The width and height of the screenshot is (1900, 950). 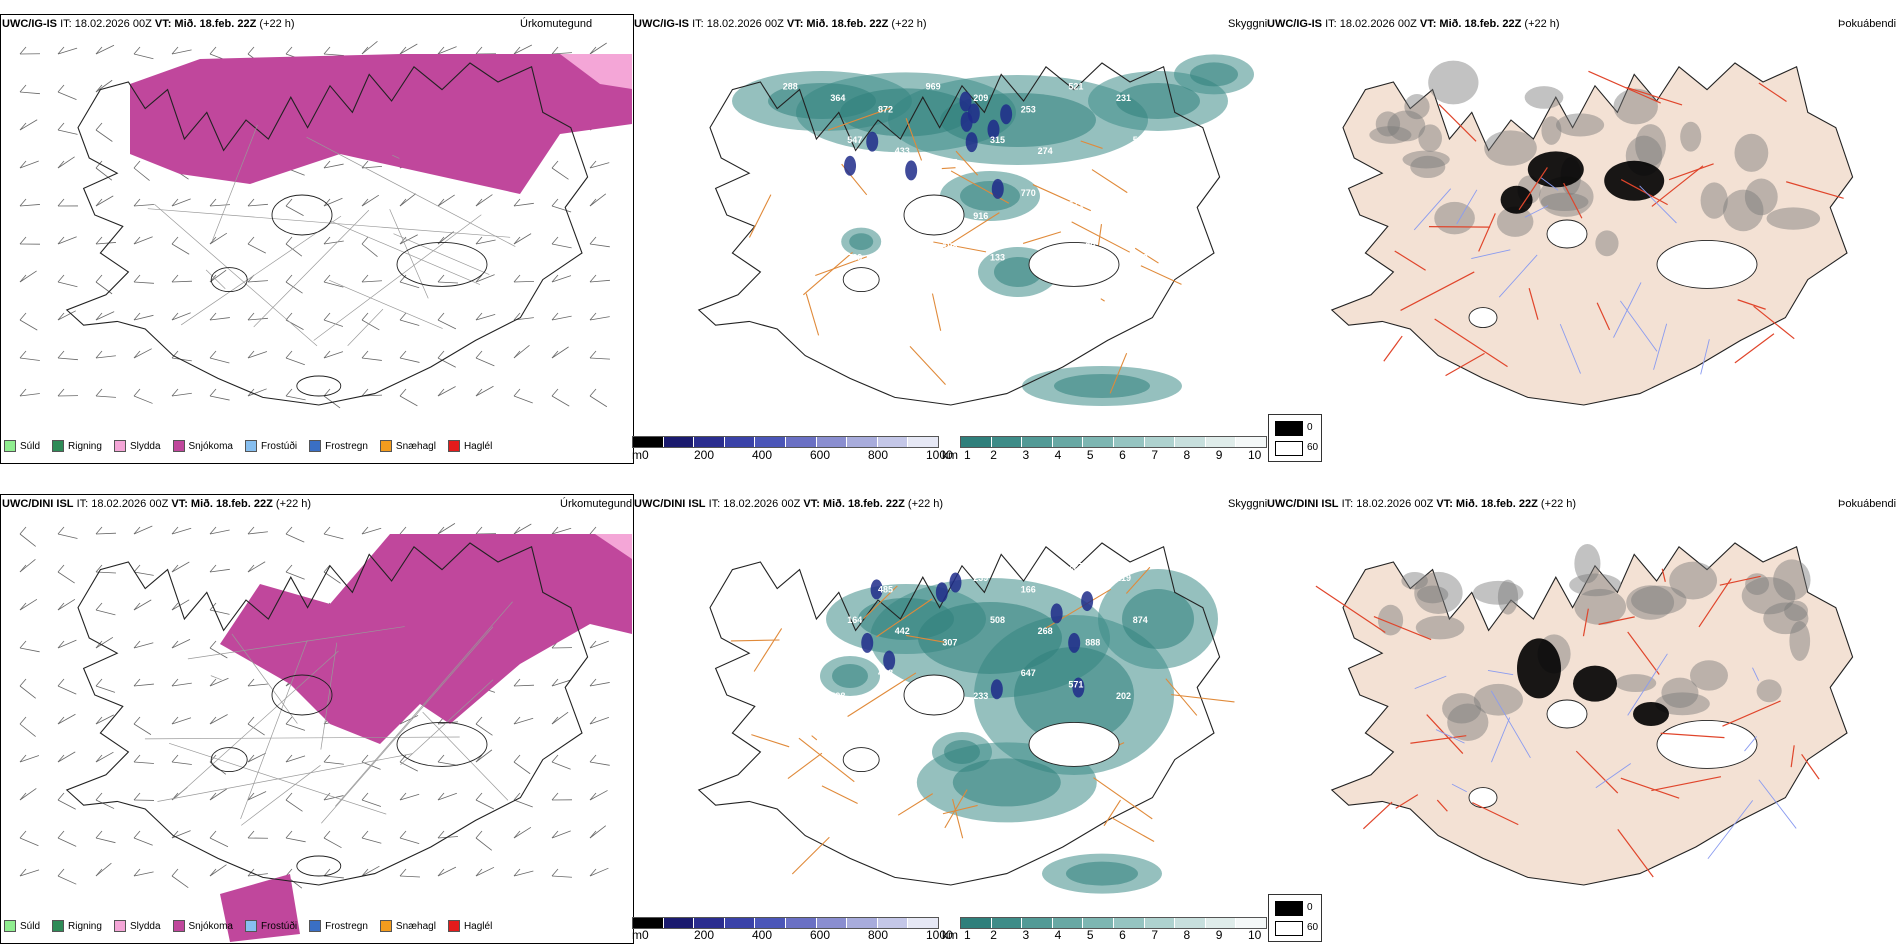 I want to click on precip-legend-item: Rigning, so click(x=77, y=446).